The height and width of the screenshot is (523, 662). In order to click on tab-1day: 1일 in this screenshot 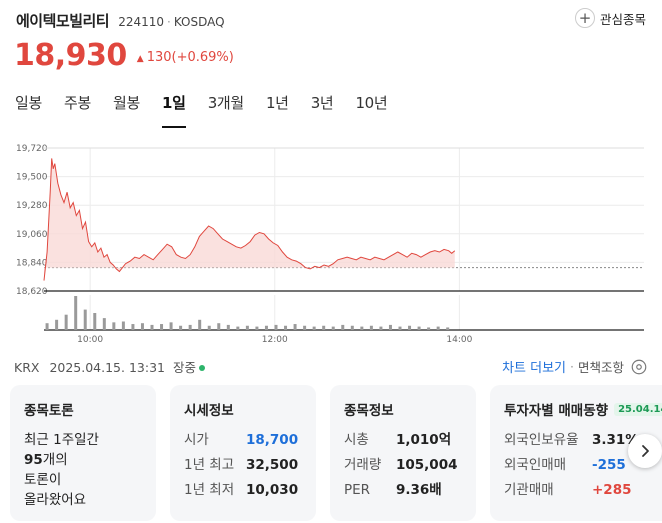, I will do `click(174, 110)`.